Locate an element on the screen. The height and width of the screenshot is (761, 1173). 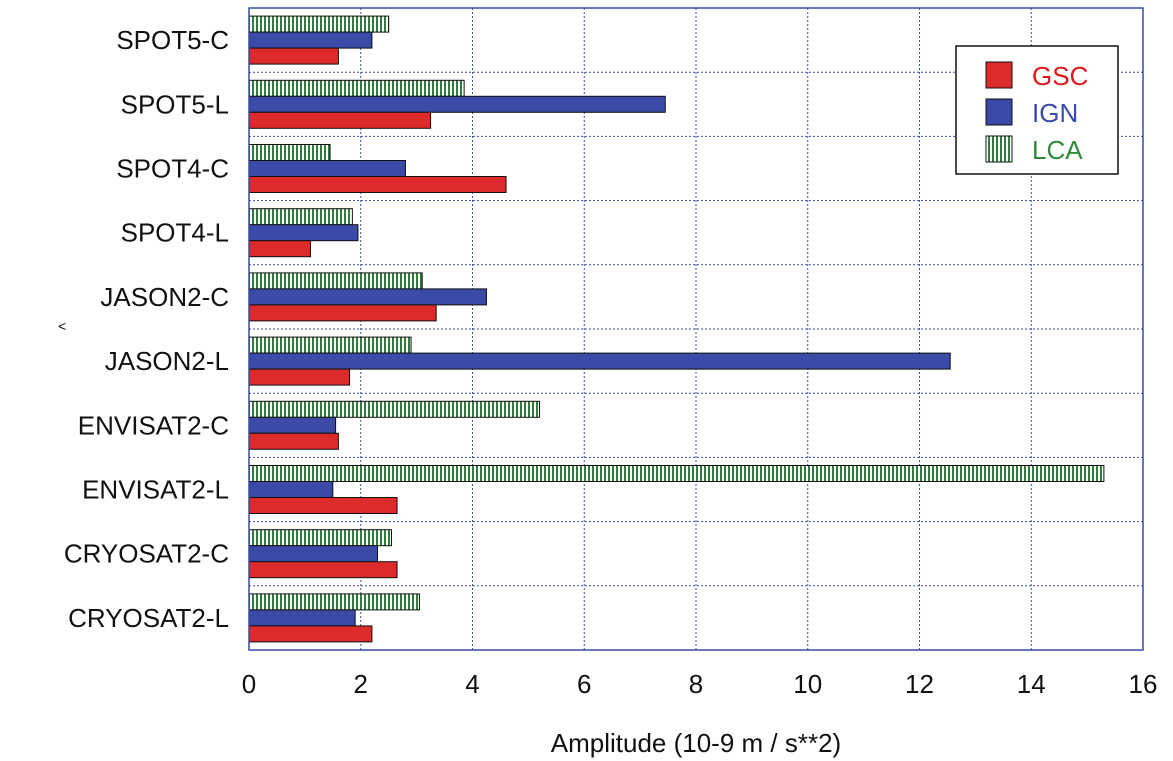
legend-swatch-ign is located at coordinates (999, 112).